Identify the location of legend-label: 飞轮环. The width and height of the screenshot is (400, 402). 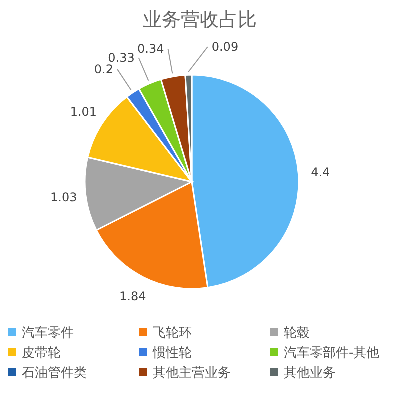
(172, 333).